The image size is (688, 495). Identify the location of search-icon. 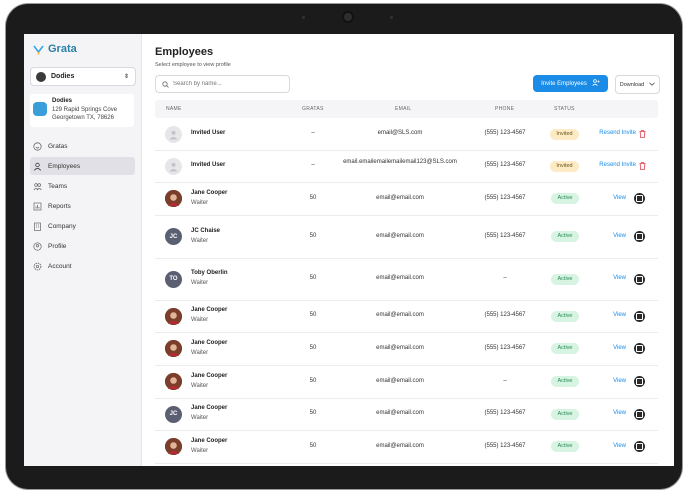
(165, 84).